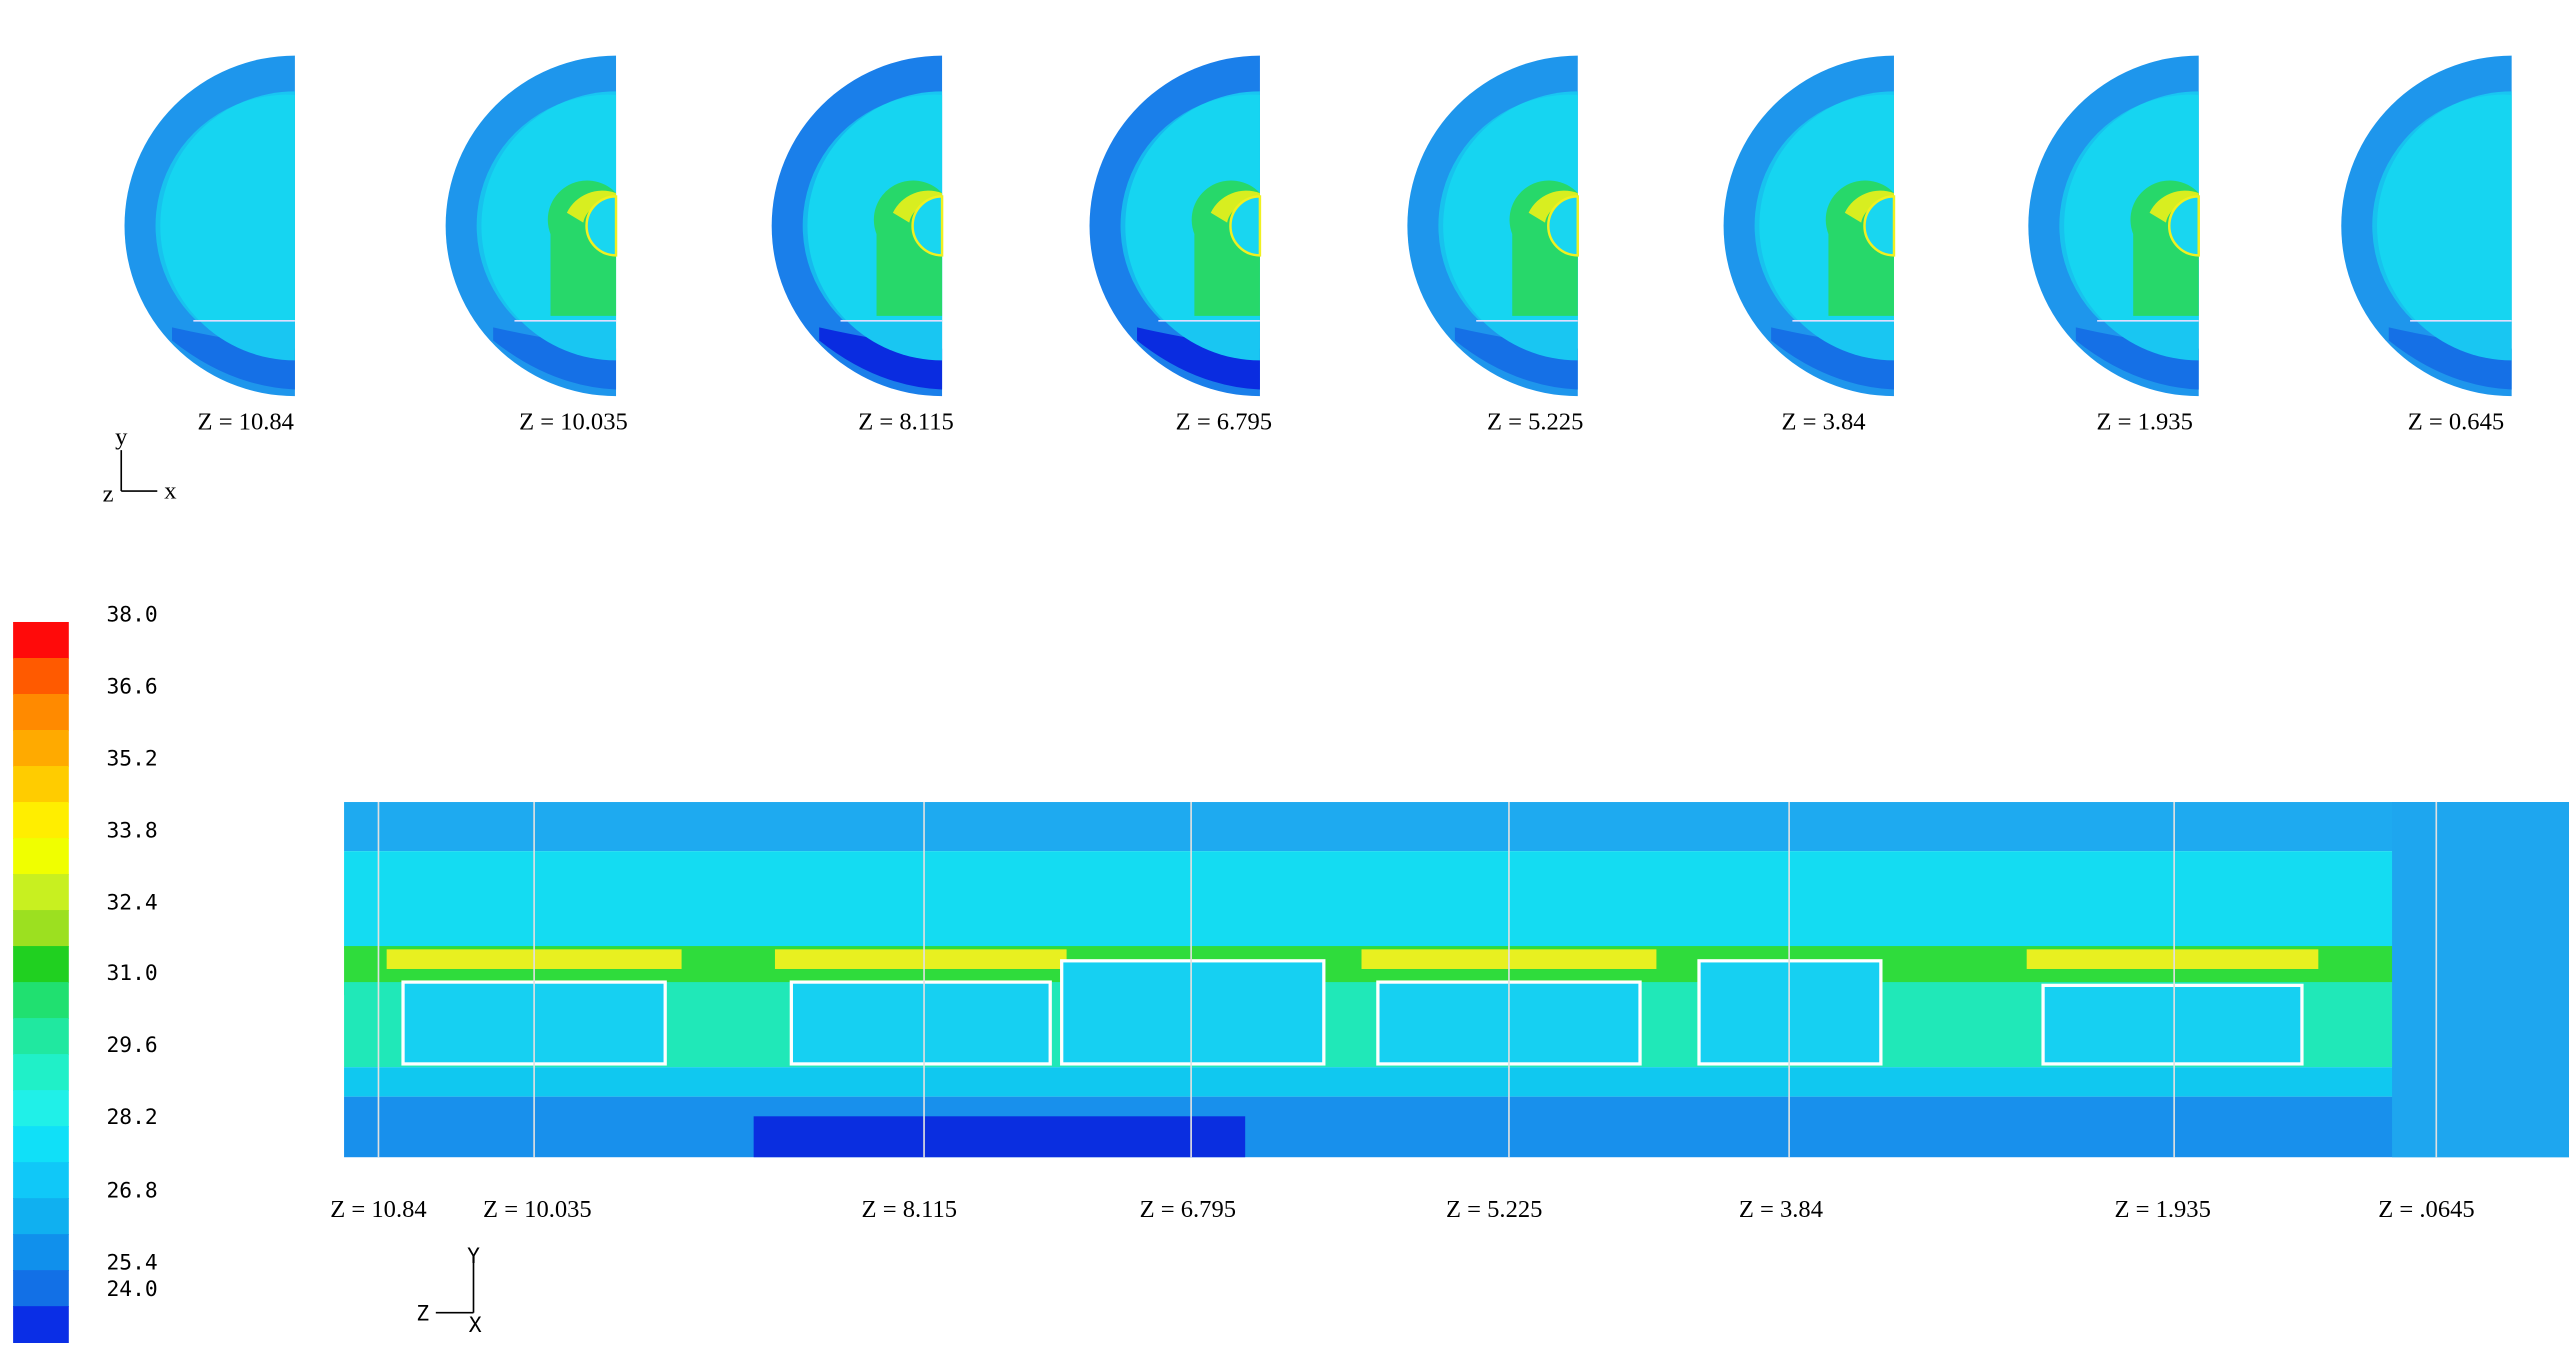 The height and width of the screenshot is (1352, 2569). I want to click on axis-label: x, so click(170, 490).